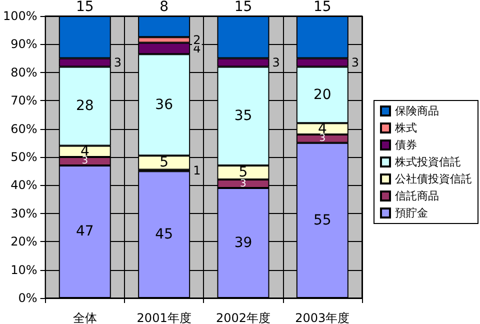  Describe the element at coordinates (164, 162) in the screenshot. I see `data-label: 5` at that location.